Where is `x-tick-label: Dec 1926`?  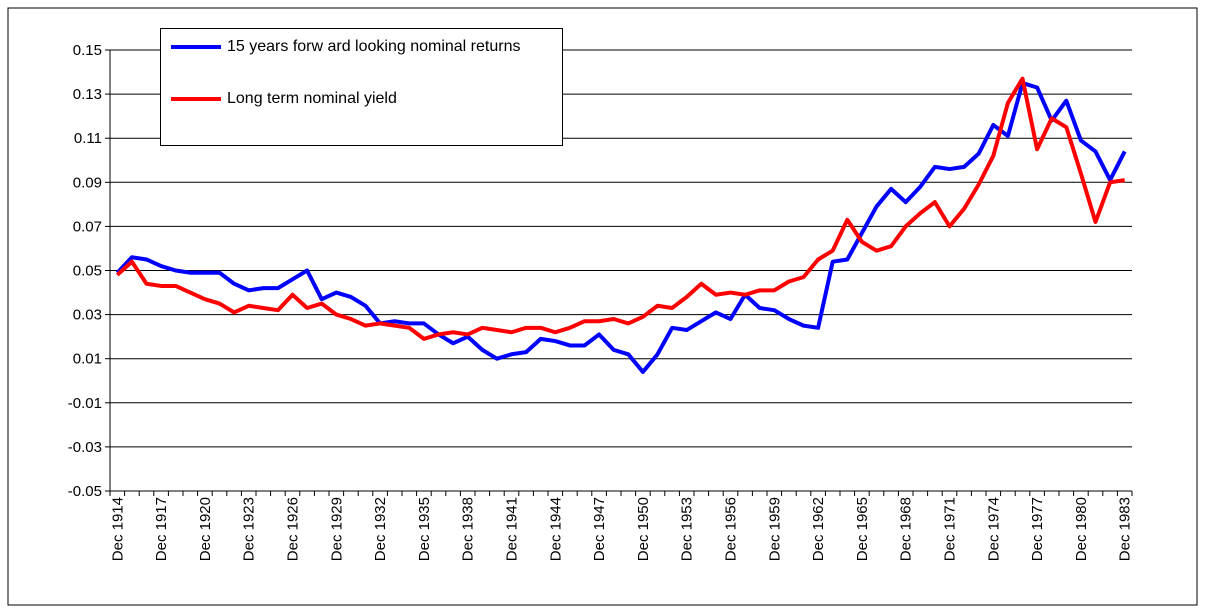
x-tick-label: Dec 1926 is located at coordinates (293, 529).